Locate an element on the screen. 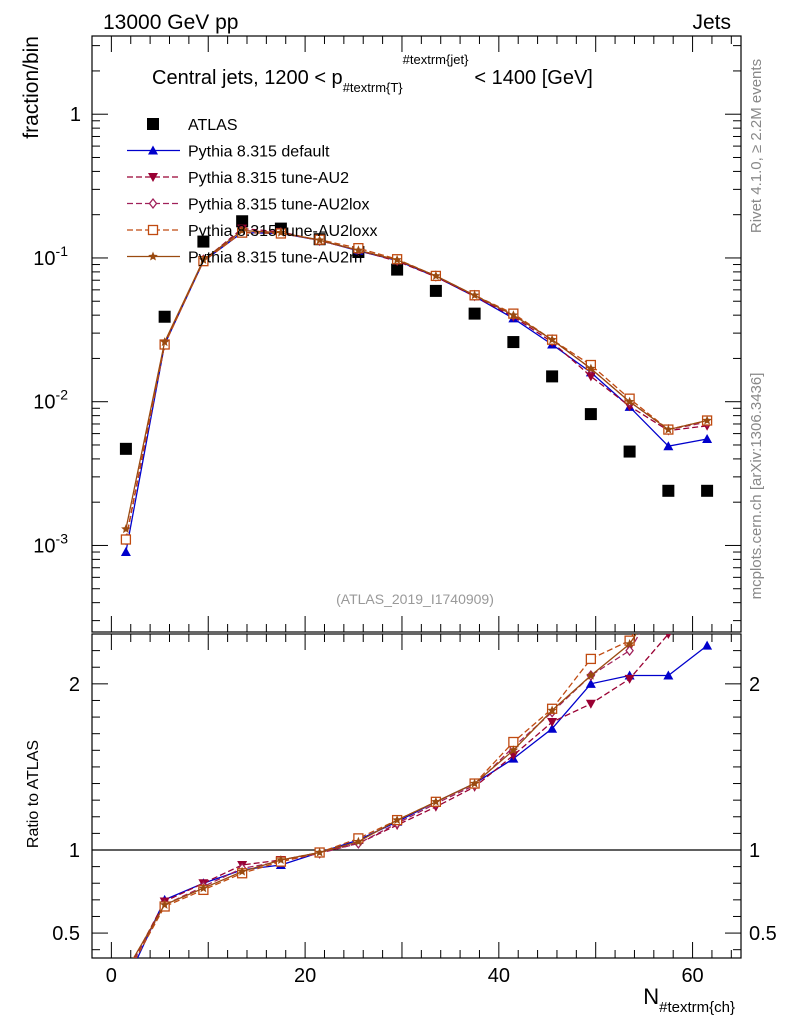 This screenshot has width=786, height=1024. x-axis-title-sub: #textrm{ch} is located at coordinates (697, 1007).